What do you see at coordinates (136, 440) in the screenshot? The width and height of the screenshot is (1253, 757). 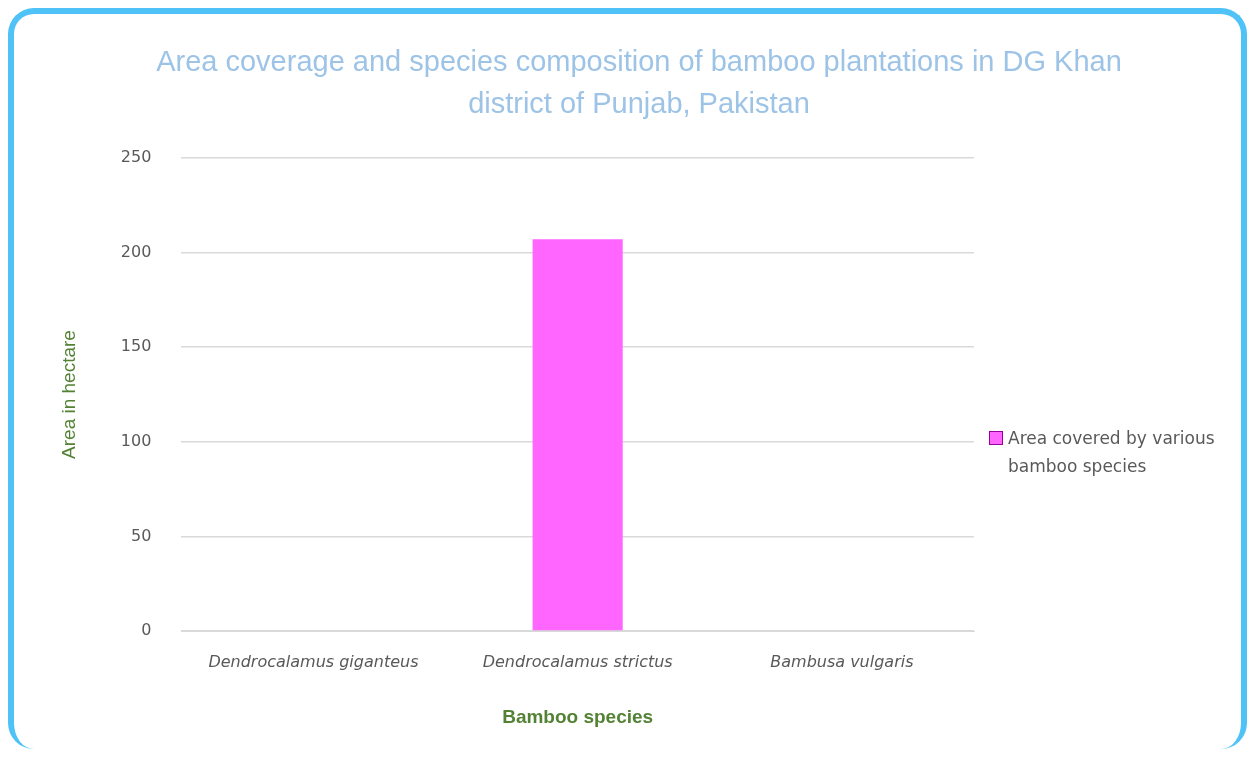 I see `y-tick-label: 100` at bounding box center [136, 440].